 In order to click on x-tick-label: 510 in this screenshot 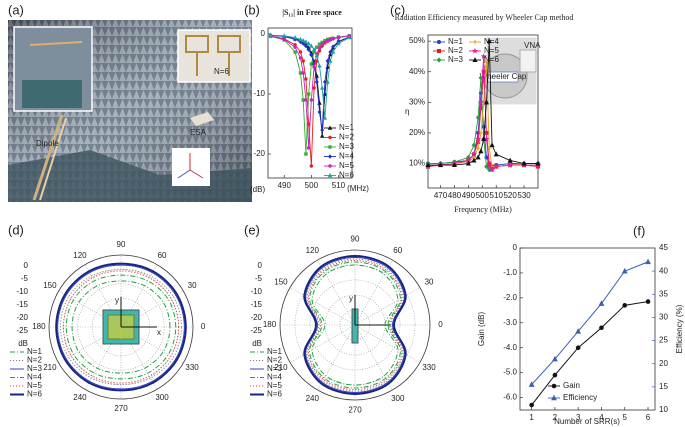, I will do `click(339, 185)`.